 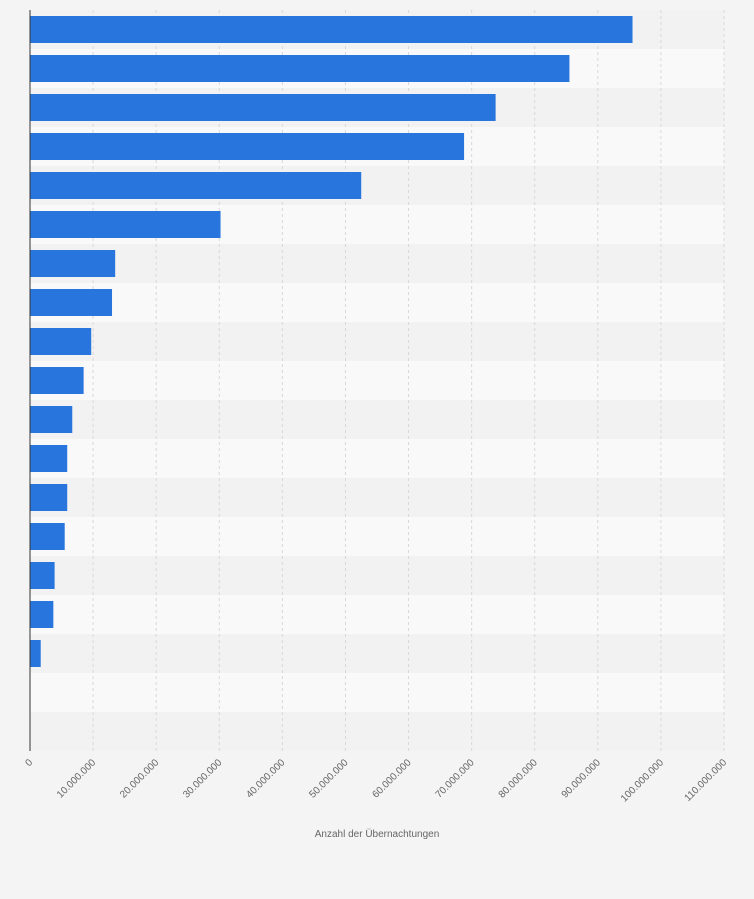 What do you see at coordinates (328, 778) in the screenshot?
I see `x-tick-label: 50.000.000` at bounding box center [328, 778].